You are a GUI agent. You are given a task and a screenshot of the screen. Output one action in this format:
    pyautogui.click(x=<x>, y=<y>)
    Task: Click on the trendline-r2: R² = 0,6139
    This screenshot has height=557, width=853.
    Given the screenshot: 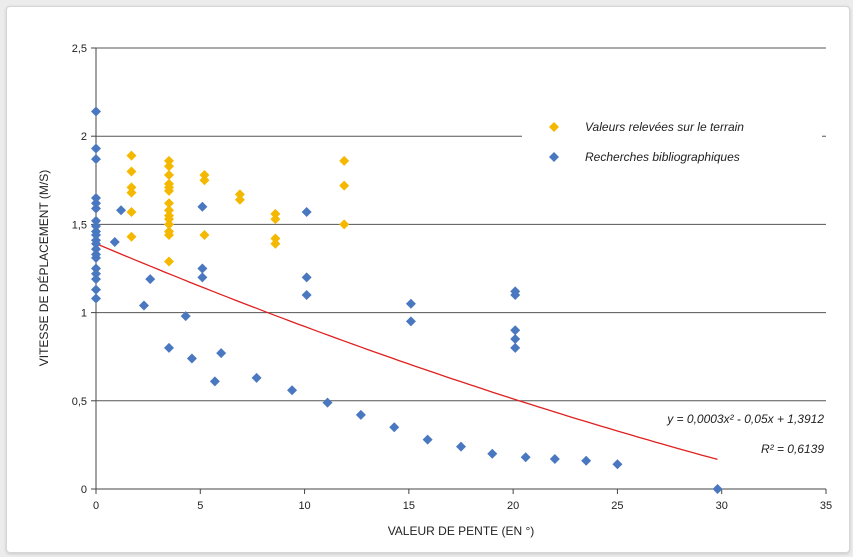 What is the action you would take?
    pyautogui.click(x=792, y=449)
    